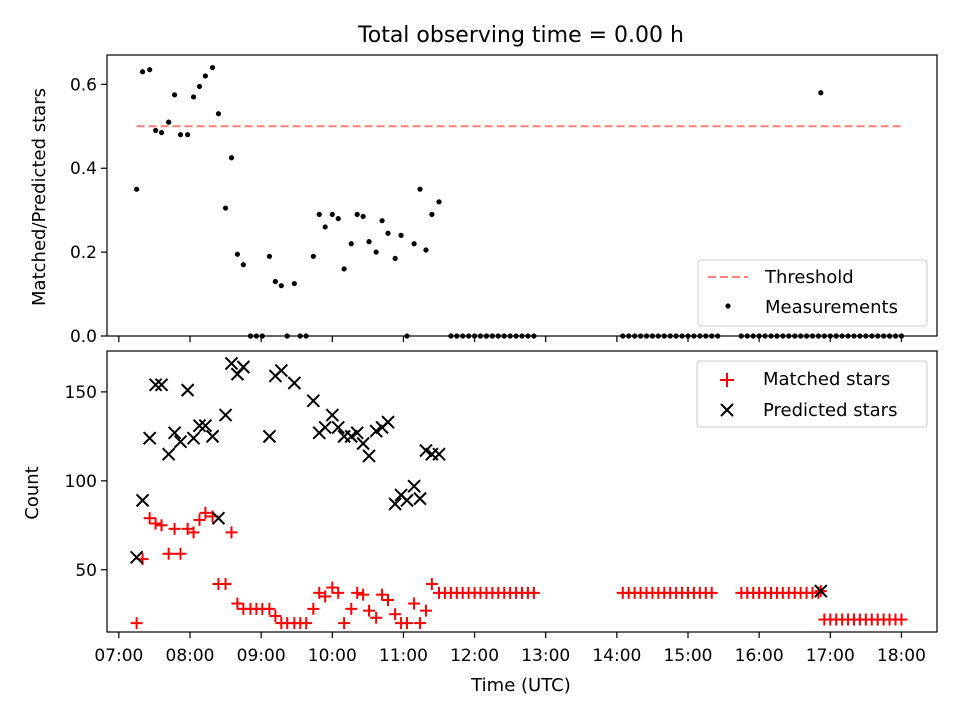  What do you see at coordinates (901, 656) in the screenshot?
I see `bottom-xtick-label: 18:00` at bounding box center [901, 656].